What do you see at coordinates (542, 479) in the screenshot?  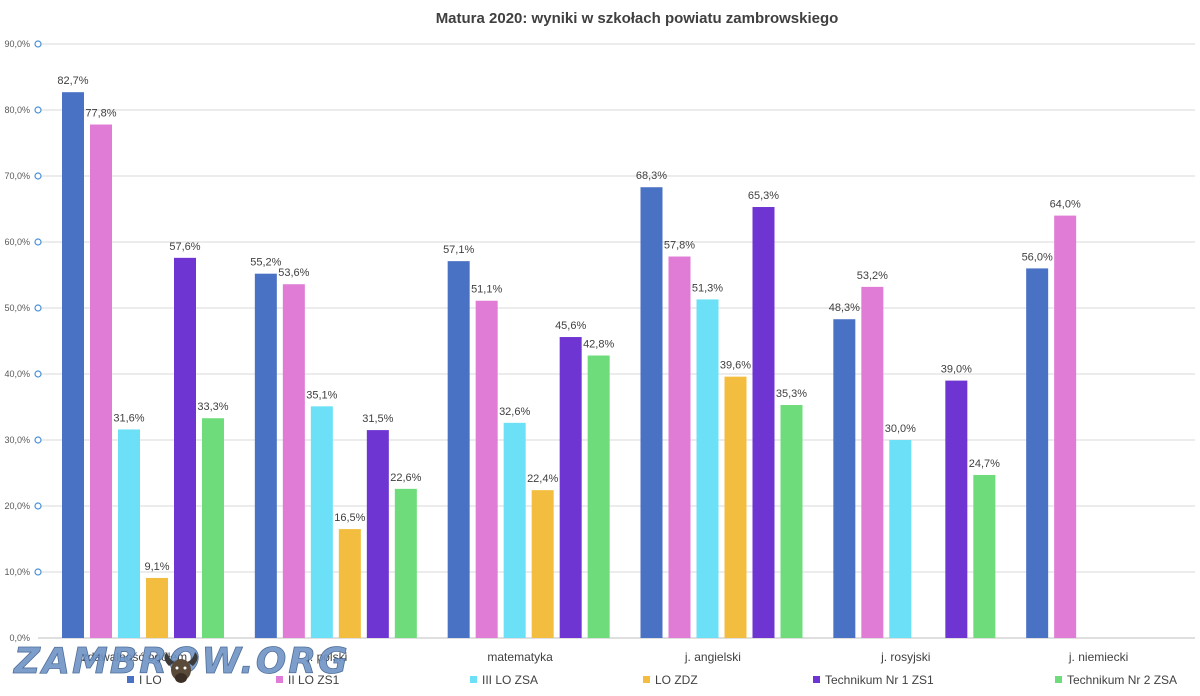 I see `data-label: 22,4%` at bounding box center [542, 479].